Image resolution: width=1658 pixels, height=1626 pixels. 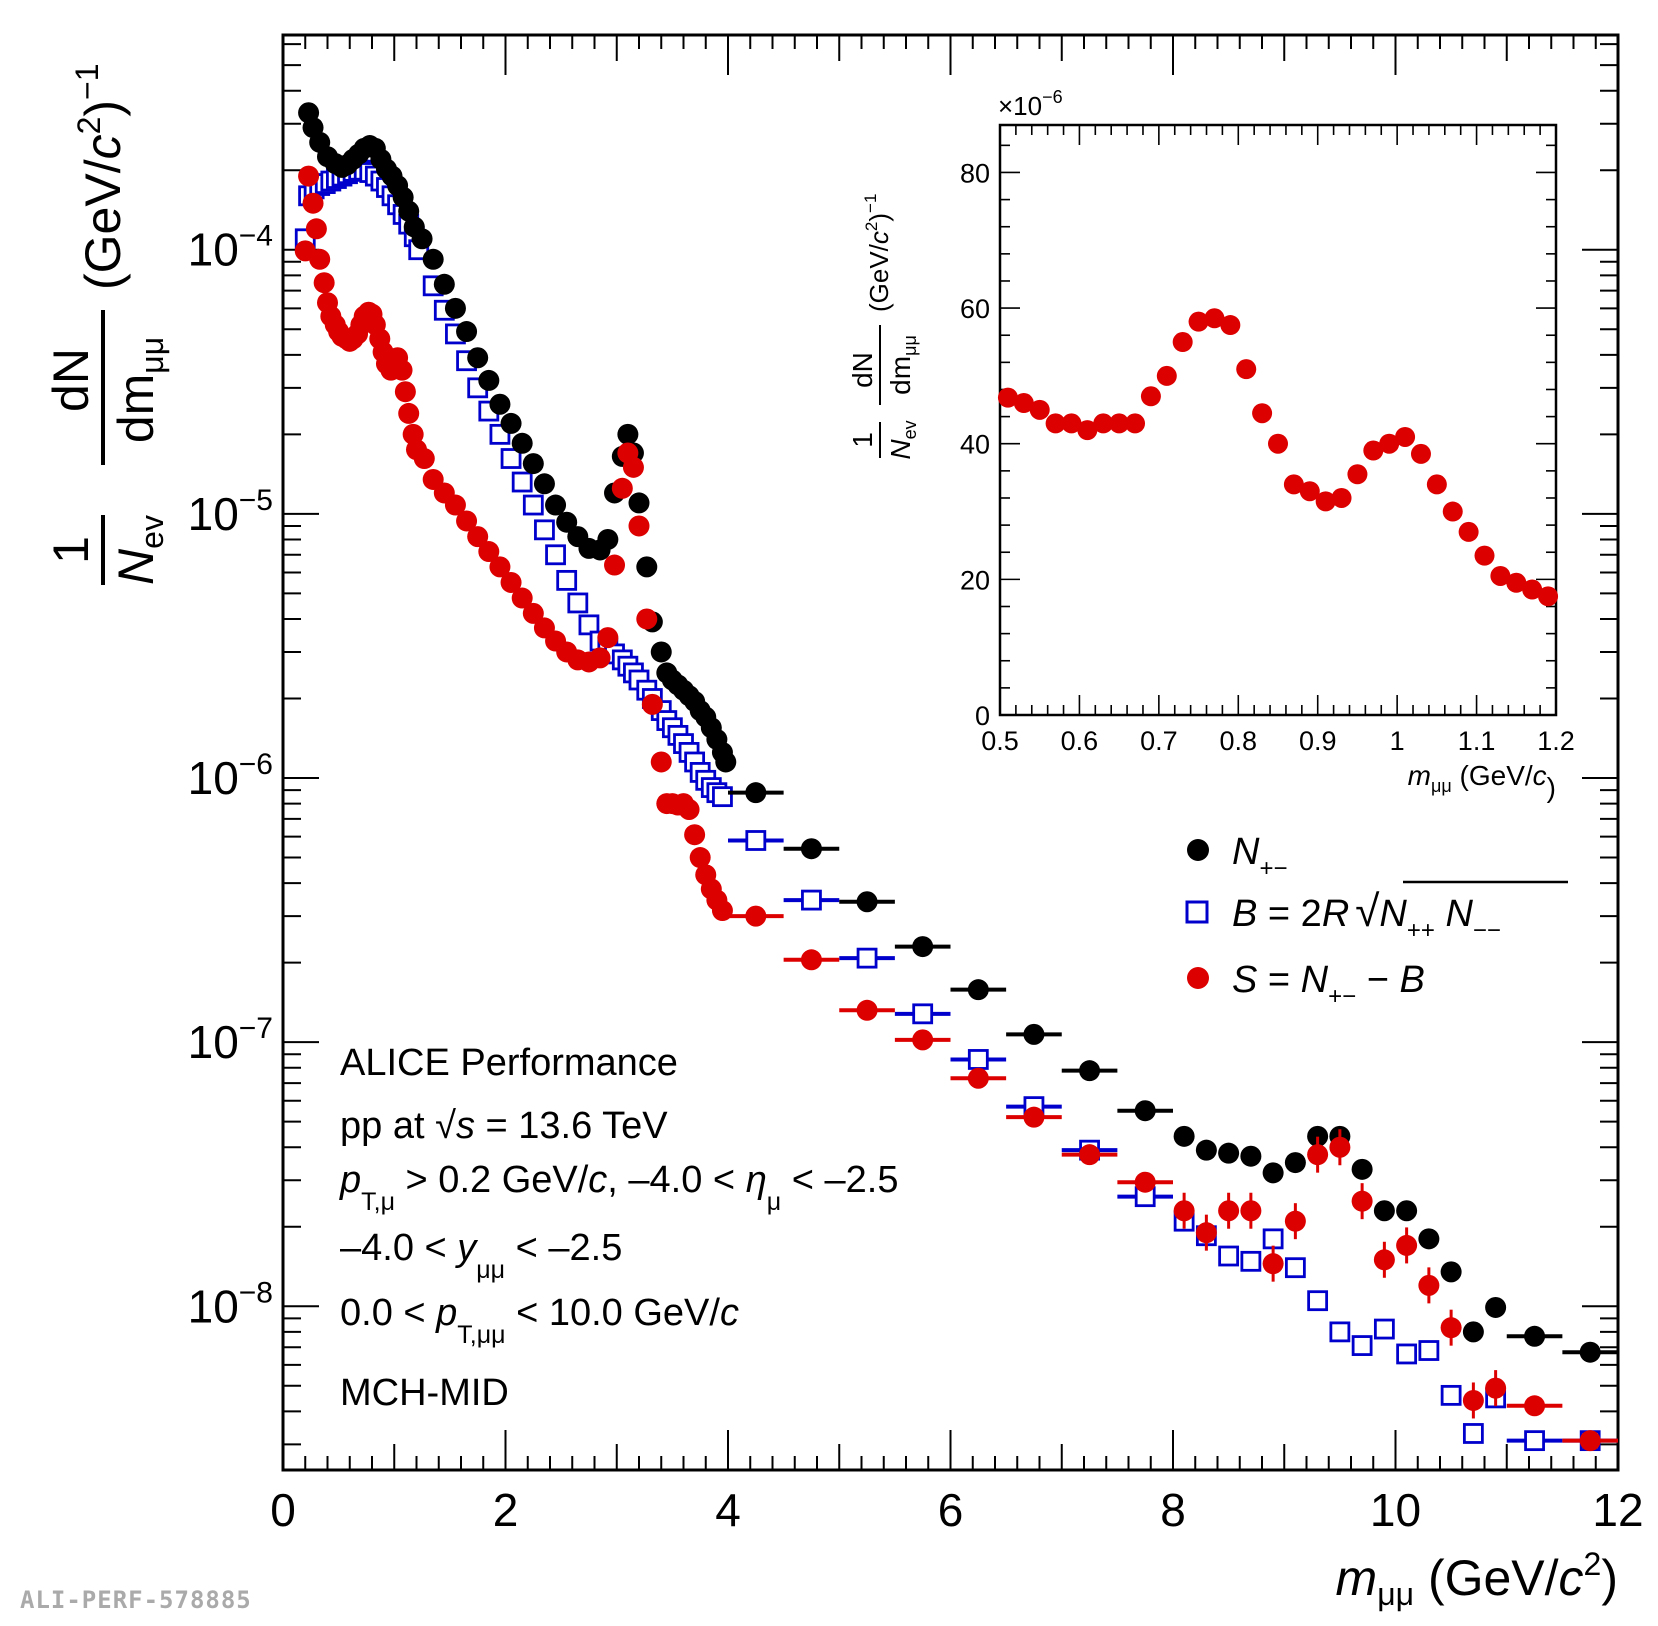 What do you see at coordinates (504, 1126) in the screenshot?
I see `annotation-energy: pp at √s = 13.6 TeV` at bounding box center [504, 1126].